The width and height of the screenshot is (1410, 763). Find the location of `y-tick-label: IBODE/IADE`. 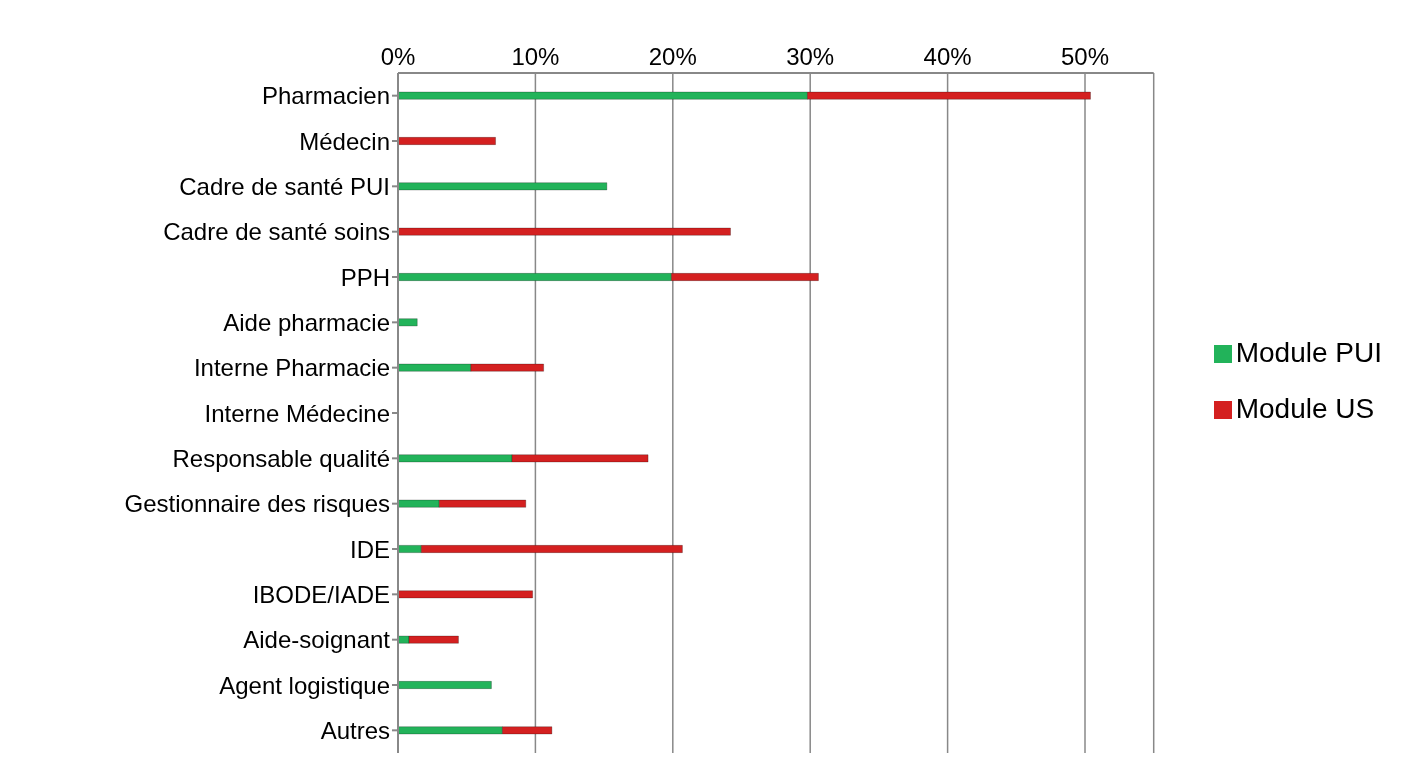

y-tick-label: IBODE/IADE is located at coordinates (321, 594).